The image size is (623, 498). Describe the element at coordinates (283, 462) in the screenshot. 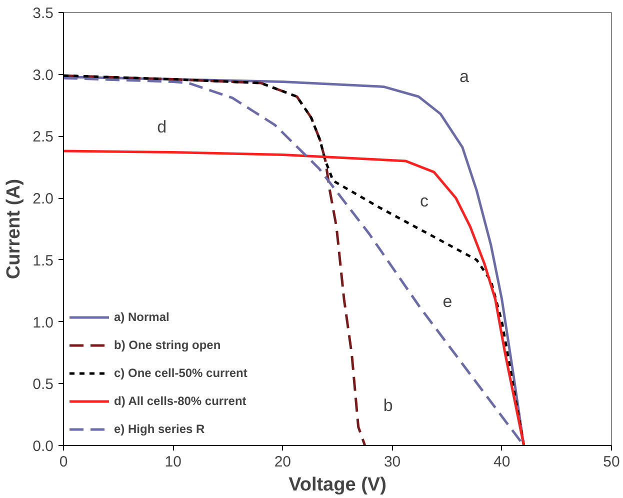

I see `x-tick-label: 20` at that location.